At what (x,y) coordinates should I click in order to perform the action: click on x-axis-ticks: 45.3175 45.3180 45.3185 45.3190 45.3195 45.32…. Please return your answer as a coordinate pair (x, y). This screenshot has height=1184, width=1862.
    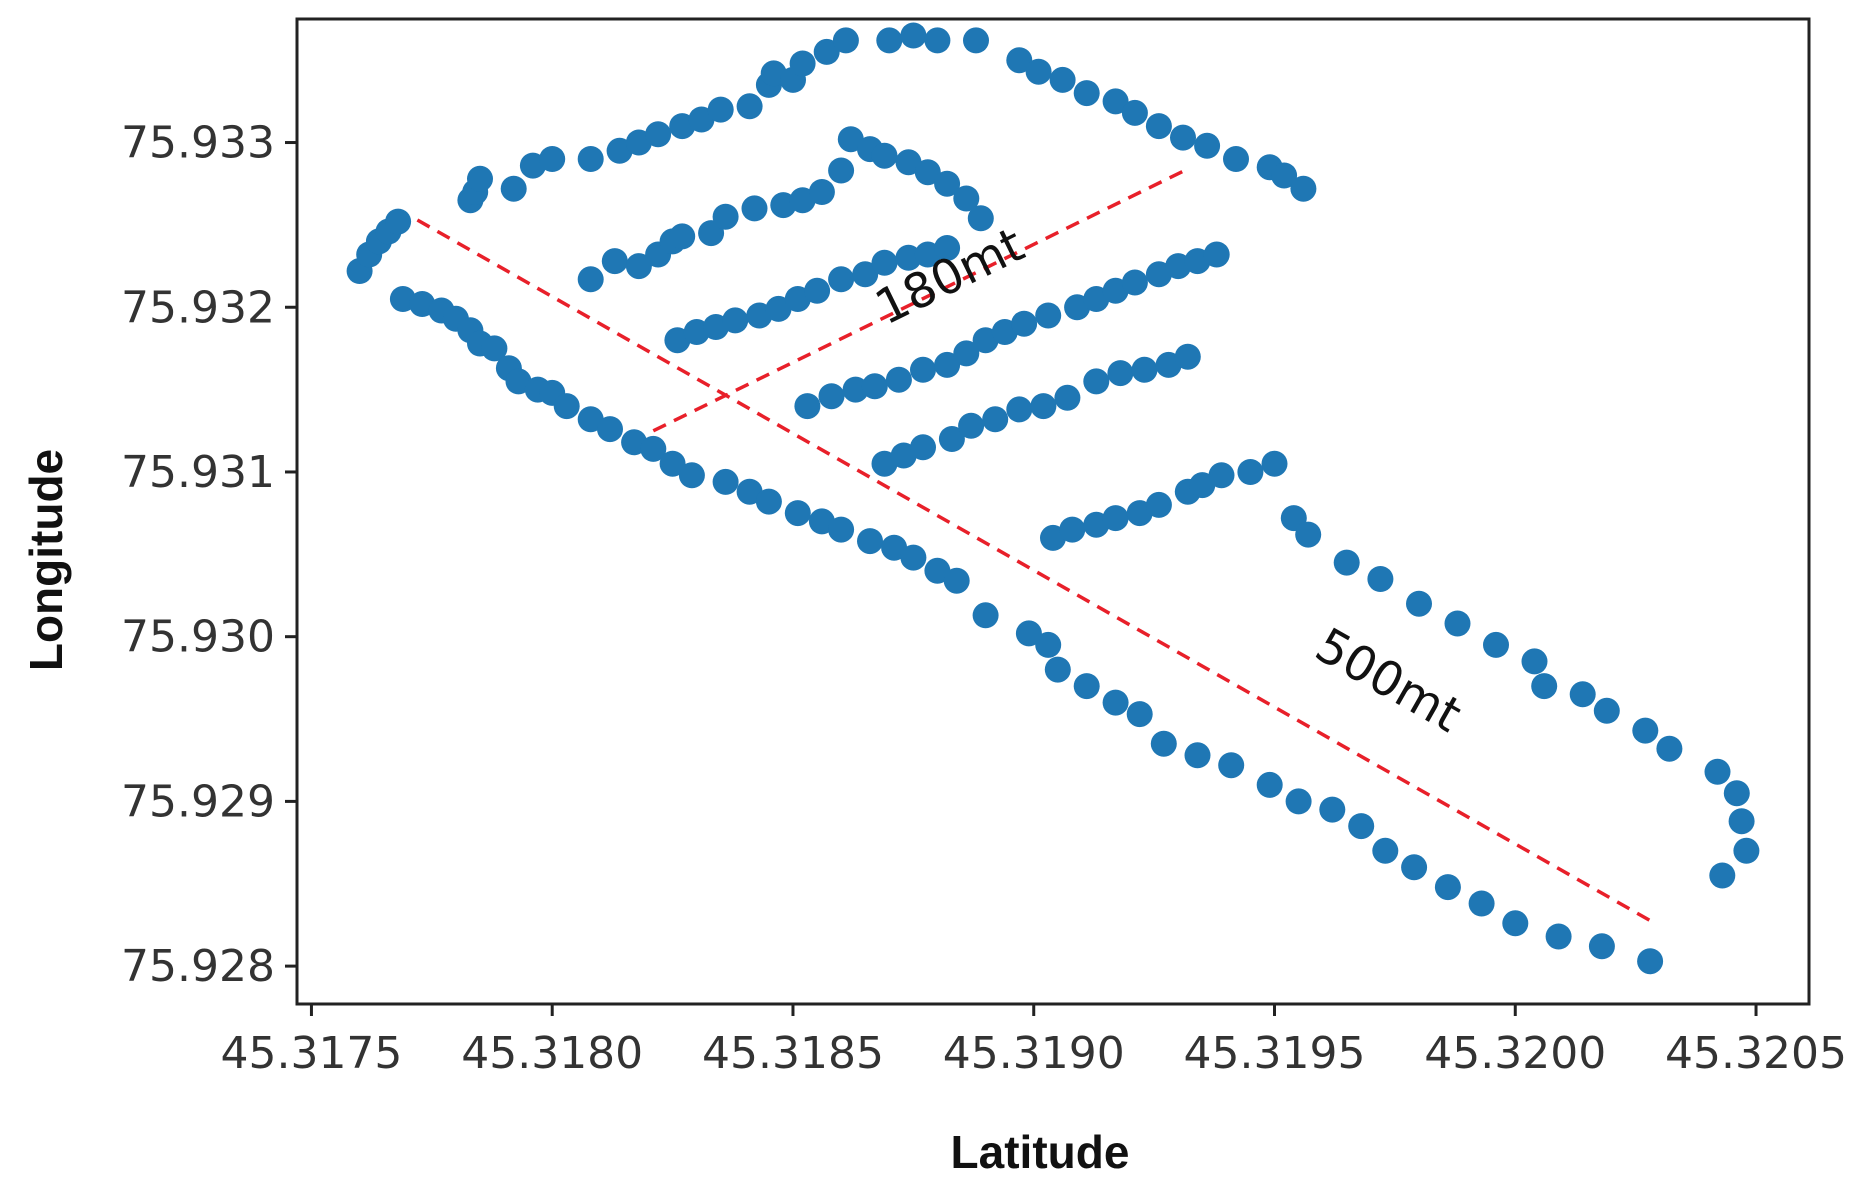
    Looking at the image, I should click on (1033, 1041).